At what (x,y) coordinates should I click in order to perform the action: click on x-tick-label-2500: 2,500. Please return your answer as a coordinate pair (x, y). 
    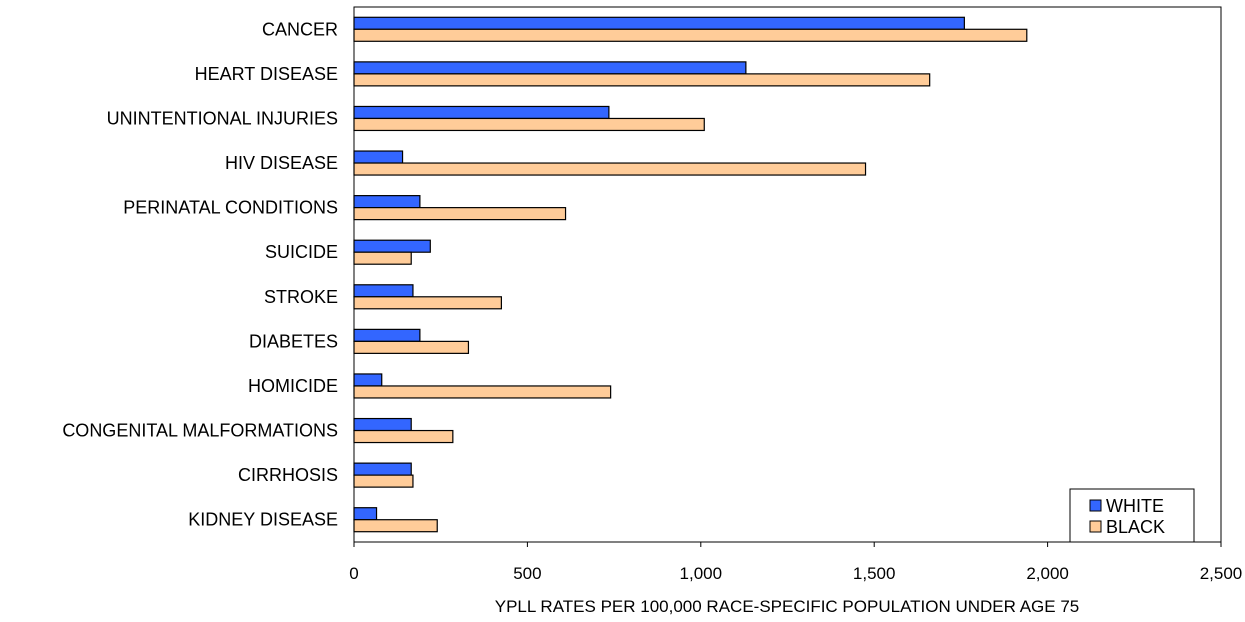
    Looking at the image, I should click on (1221, 573).